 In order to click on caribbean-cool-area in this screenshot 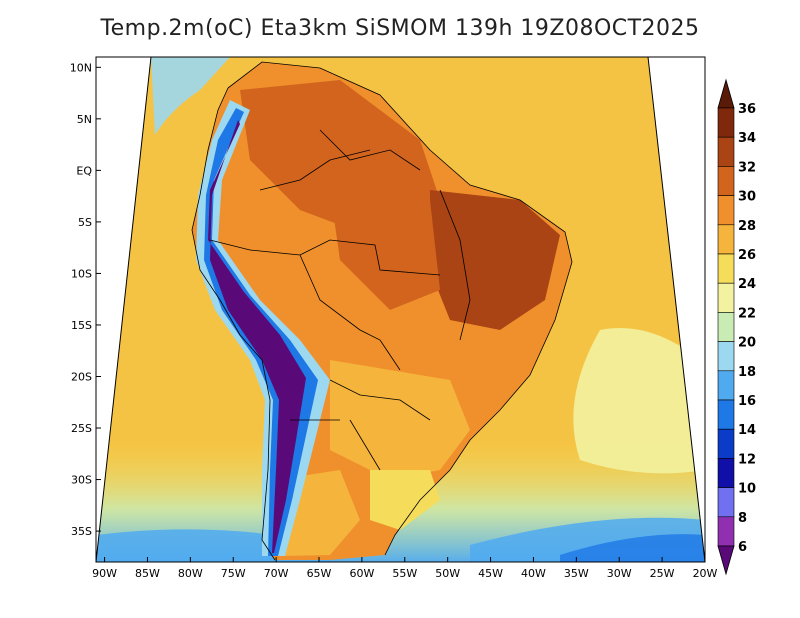, I will do `click(190, 96)`.